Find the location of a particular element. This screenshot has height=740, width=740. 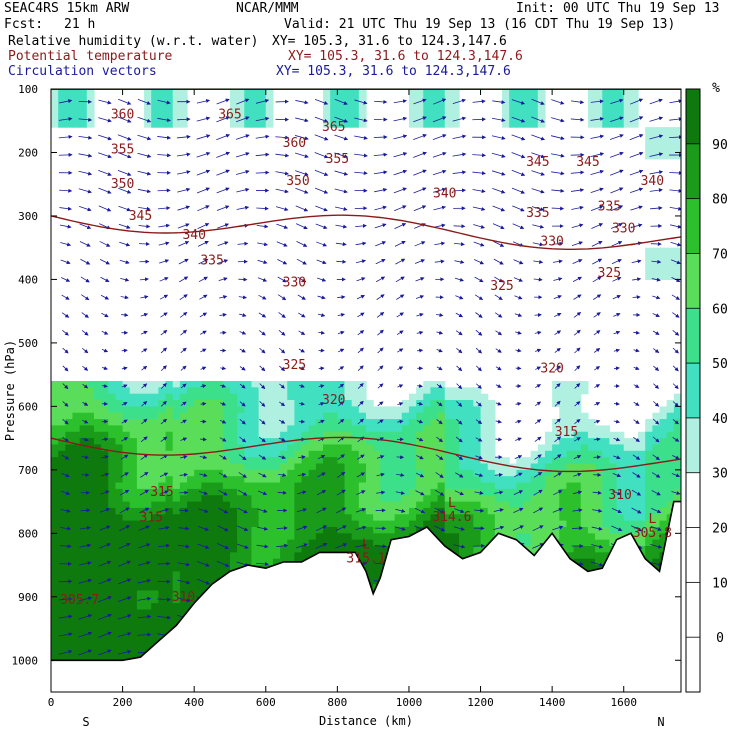

field-vector-name: Circulation vectors is located at coordinates (82, 71).